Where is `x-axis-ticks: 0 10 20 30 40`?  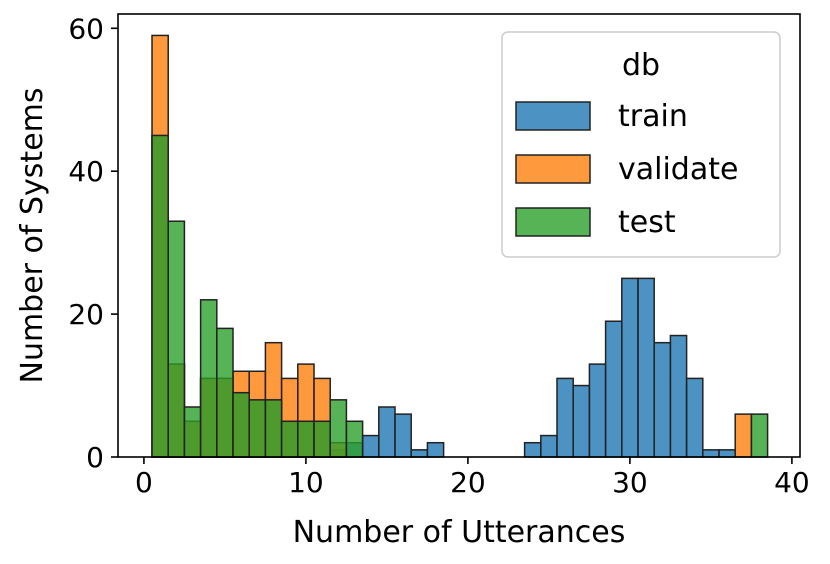 x-axis-ticks: 0 10 20 30 40 is located at coordinates (472, 478).